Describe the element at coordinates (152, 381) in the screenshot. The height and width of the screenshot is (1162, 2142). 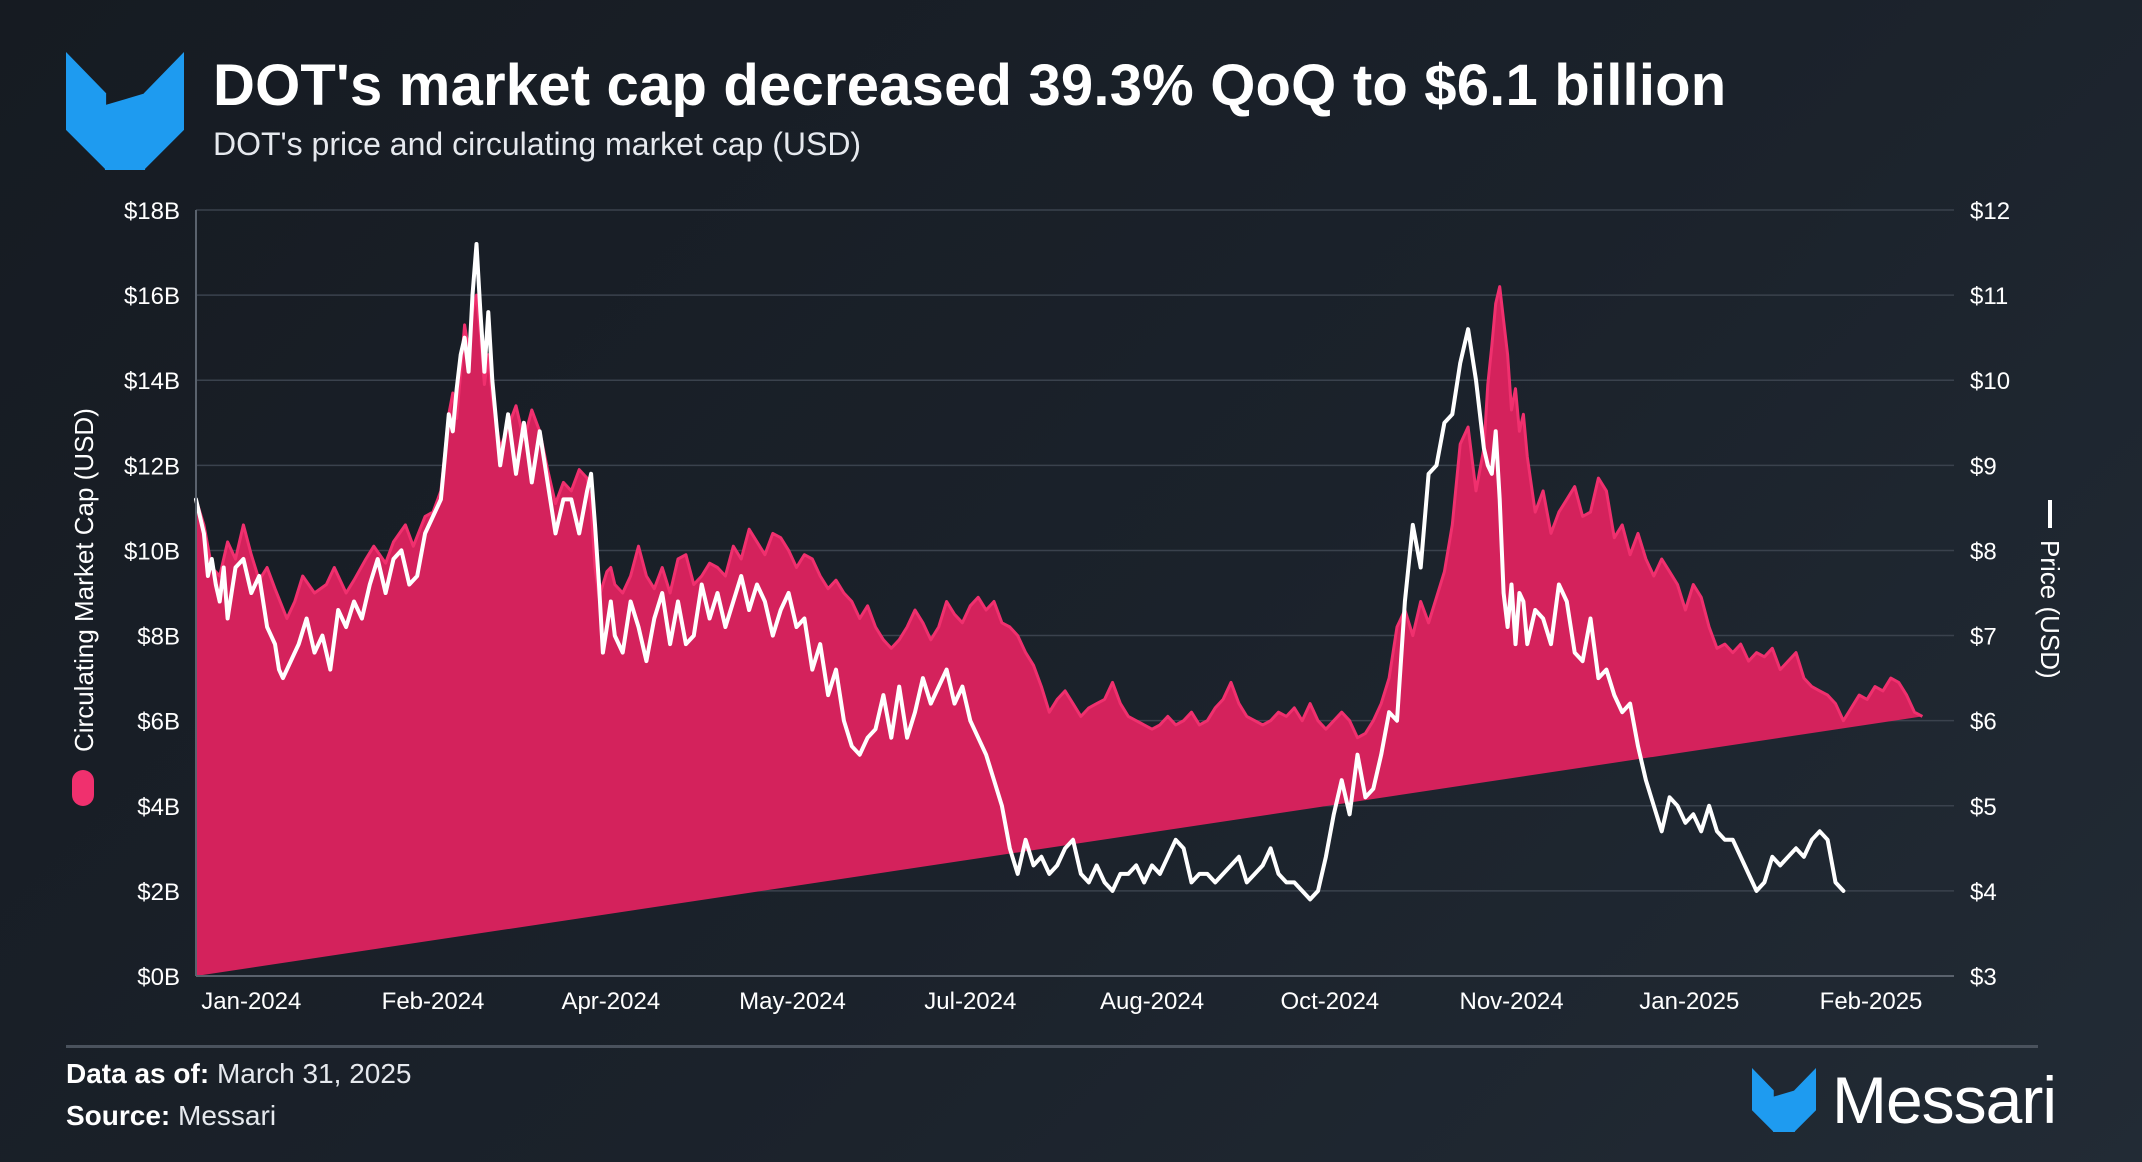
I see `y-left-tick-label: $14B` at that location.